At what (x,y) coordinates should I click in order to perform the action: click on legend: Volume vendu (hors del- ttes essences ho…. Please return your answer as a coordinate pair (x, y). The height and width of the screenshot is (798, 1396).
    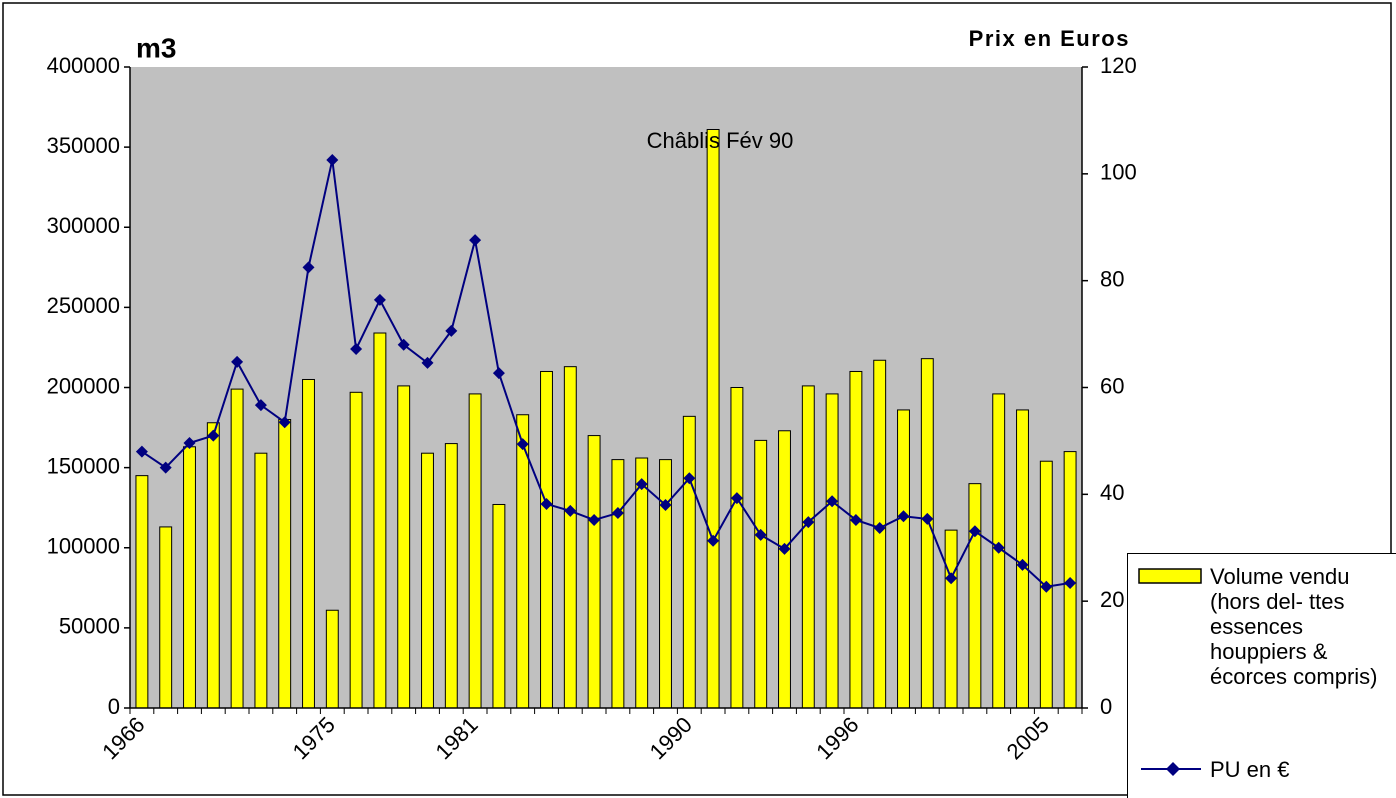
    Looking at the image, I should click on (1261, 675).